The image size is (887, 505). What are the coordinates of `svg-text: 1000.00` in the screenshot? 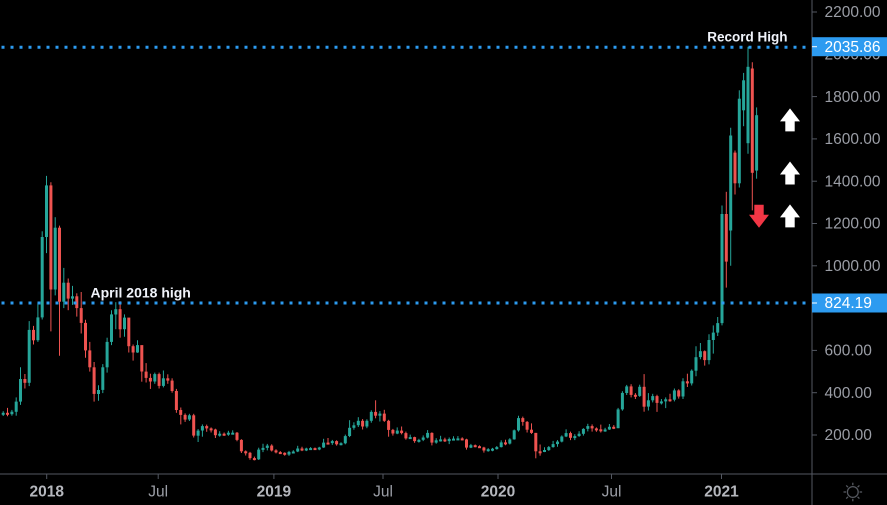 It's located at (853, 266).